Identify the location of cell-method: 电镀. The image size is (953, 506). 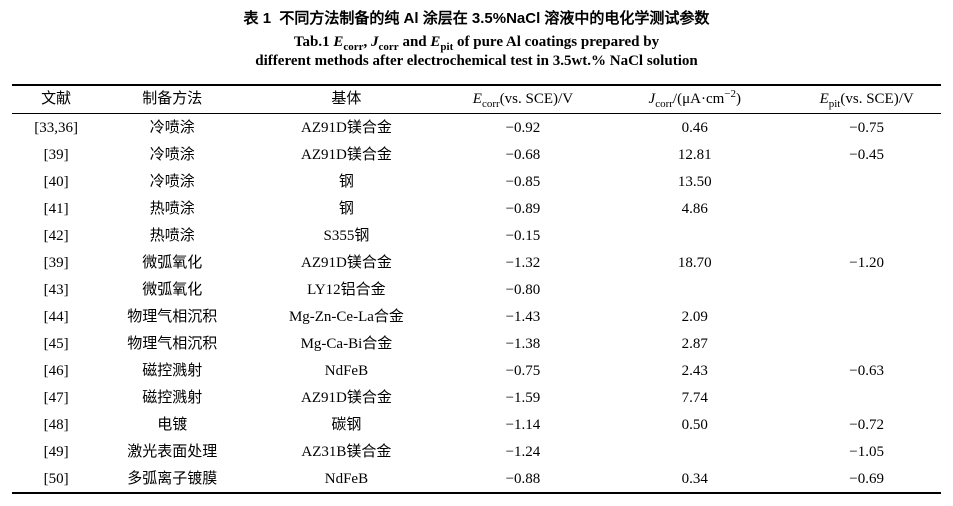
(172, 424).